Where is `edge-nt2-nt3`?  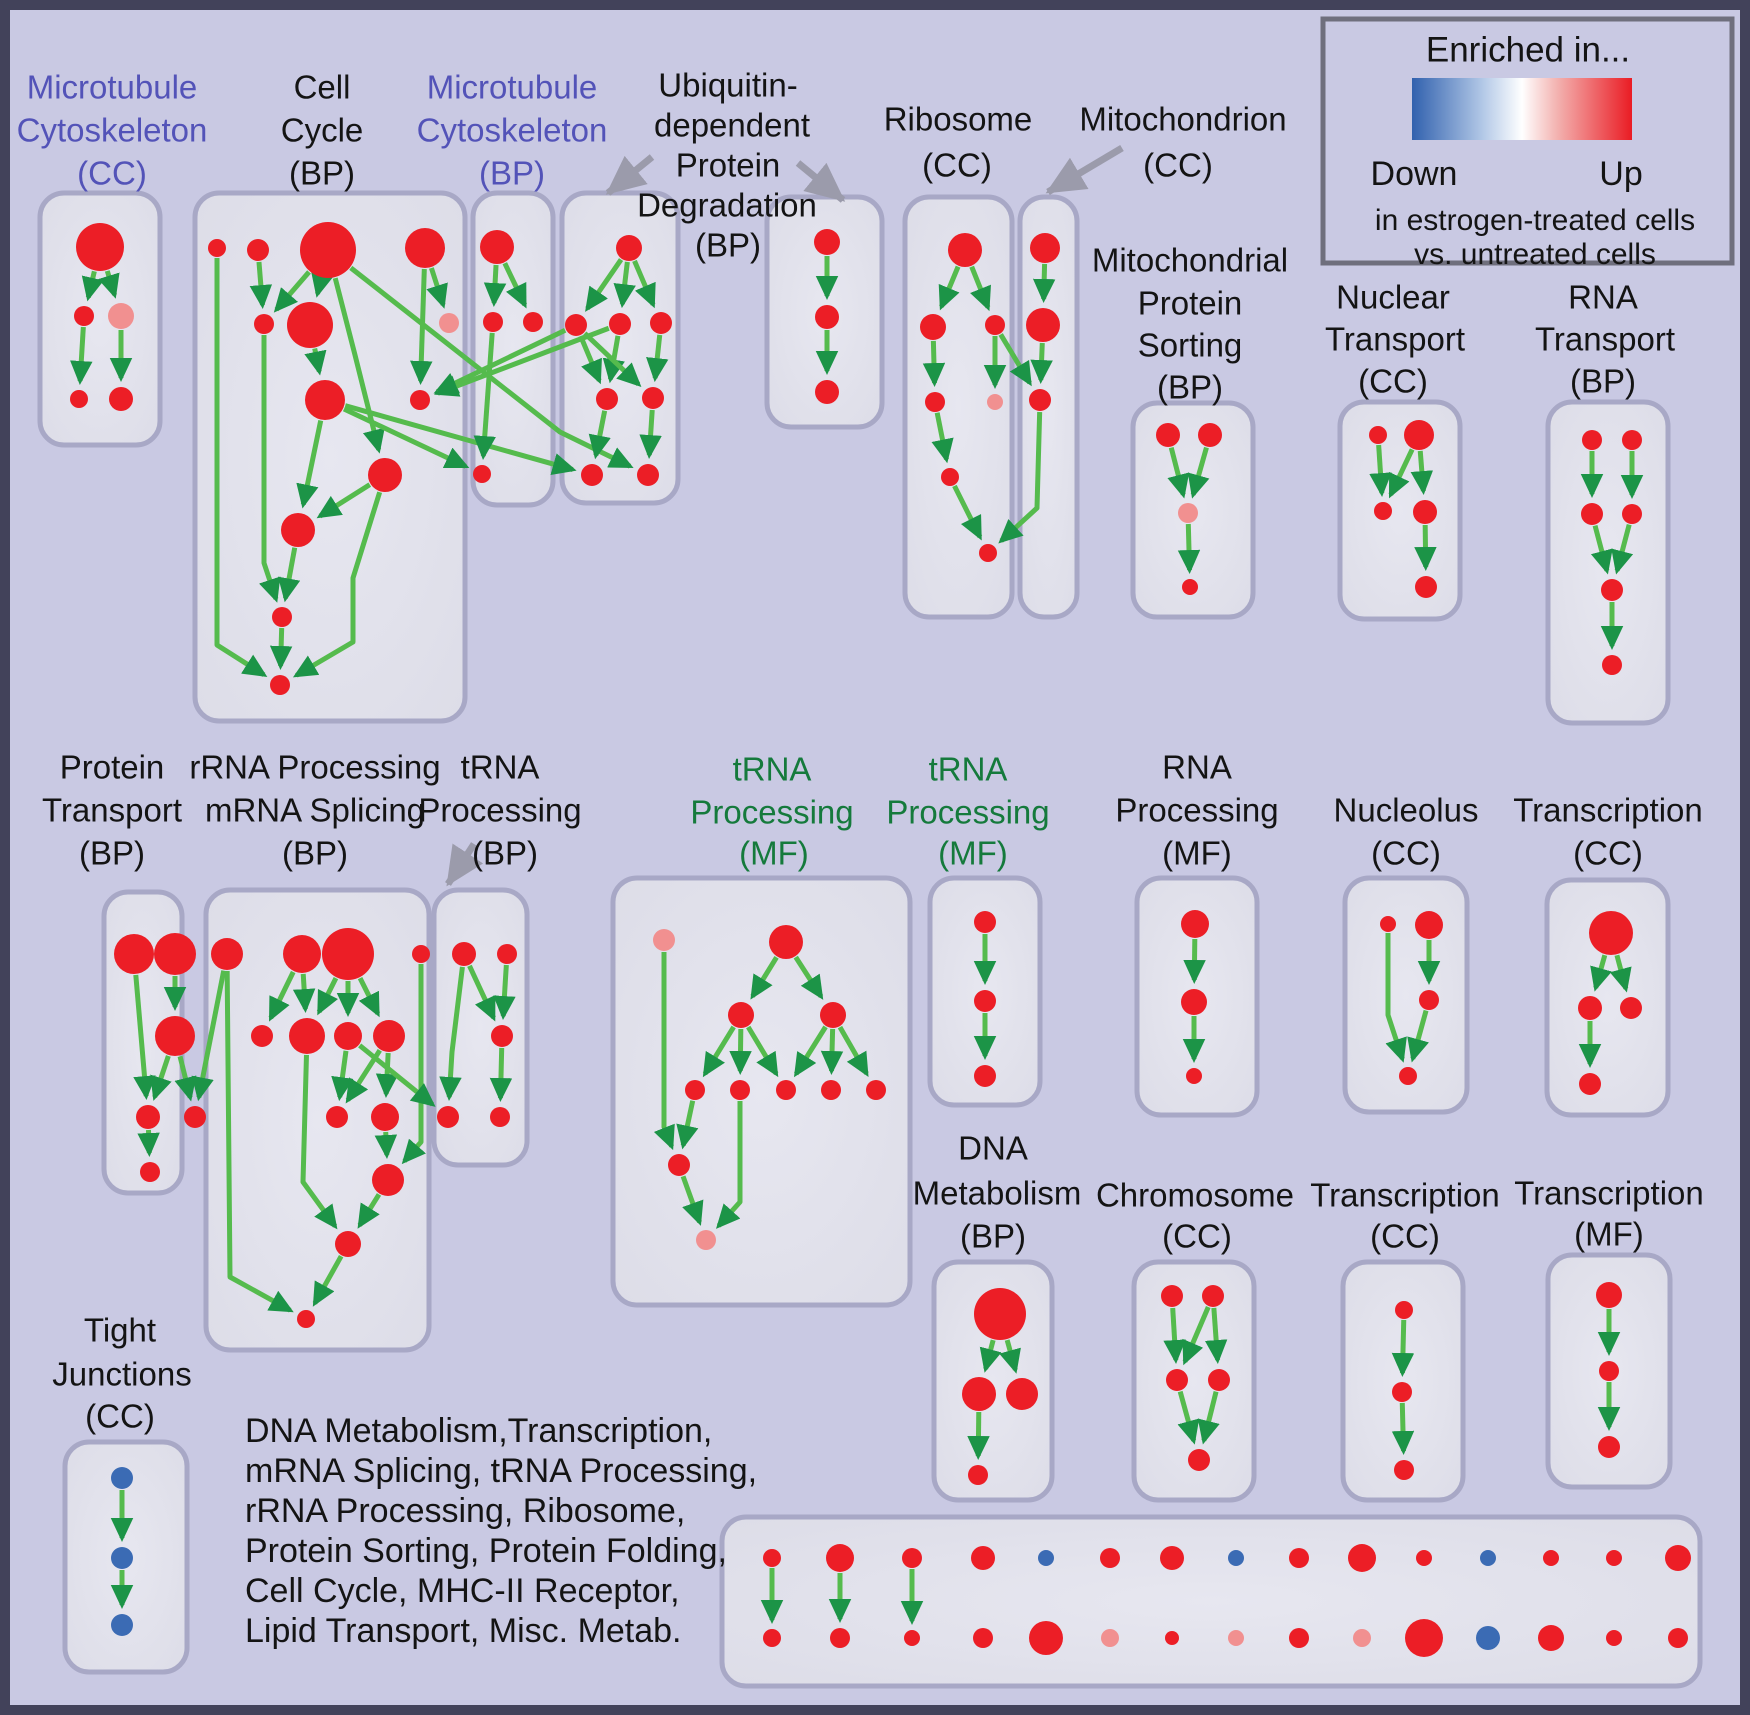 edge-nt2-nt3 is located at coordinates (1401, 473).